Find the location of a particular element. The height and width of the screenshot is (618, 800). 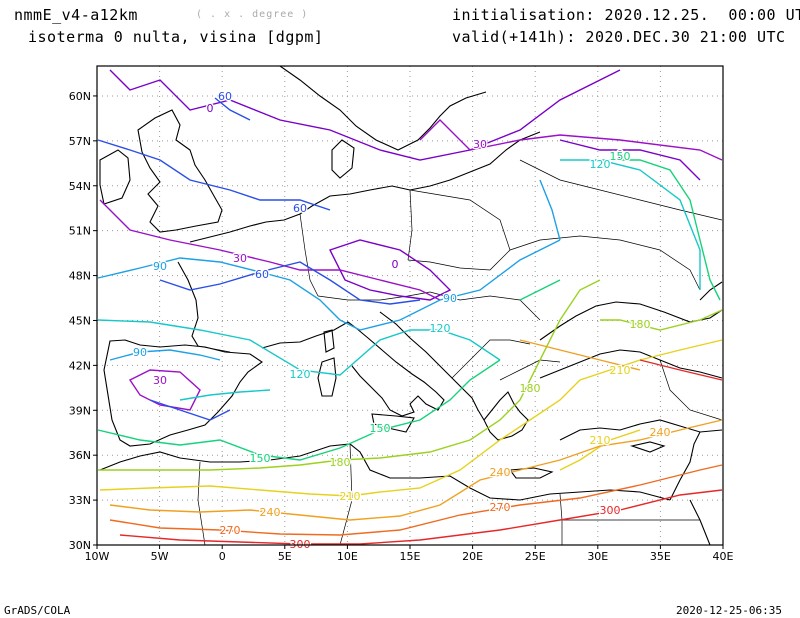

border-tunisia-libya is located at coordinates (346, 494).